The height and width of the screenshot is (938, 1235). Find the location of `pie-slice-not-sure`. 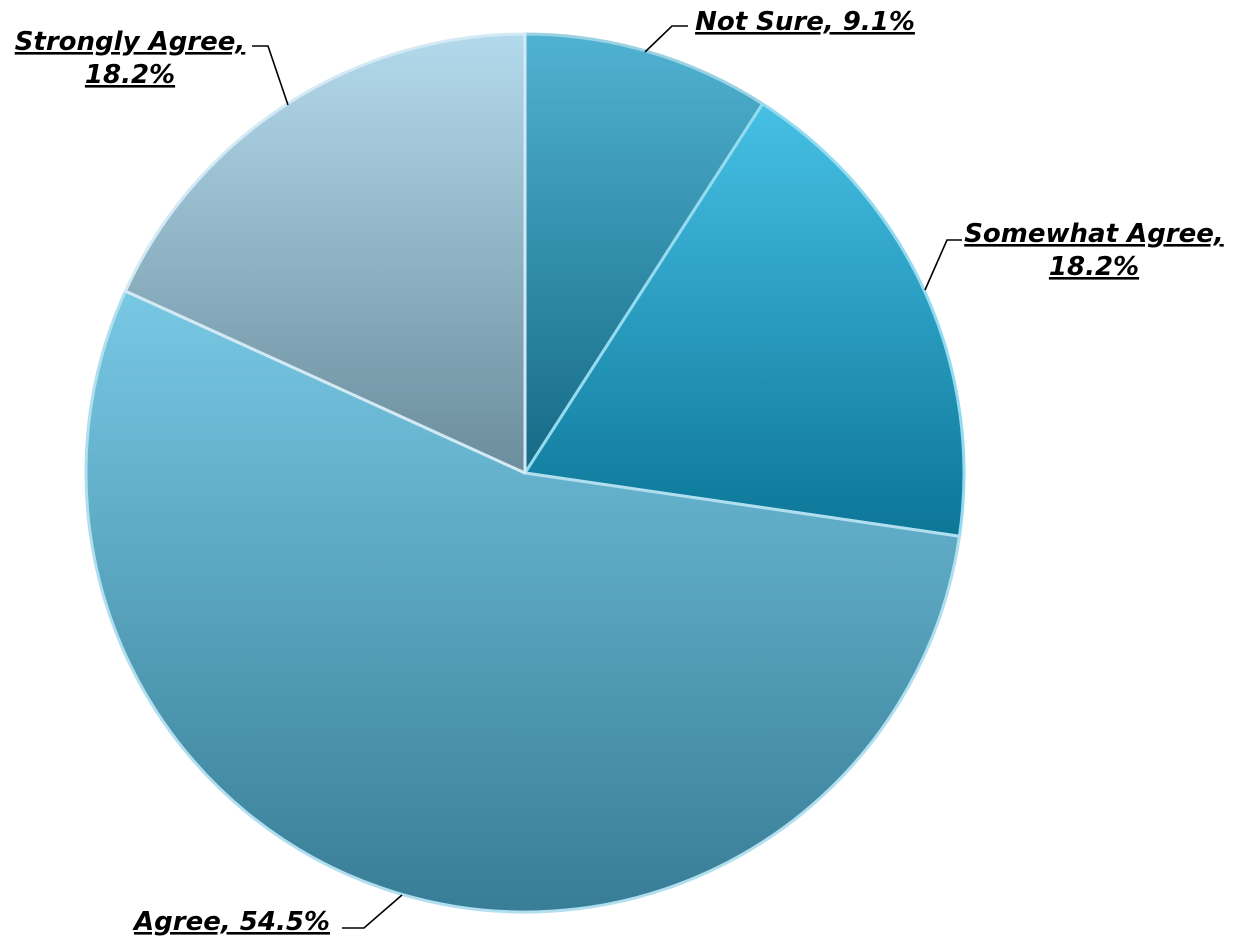

pie-slice-not-sure is located at coordinates (644, 253).